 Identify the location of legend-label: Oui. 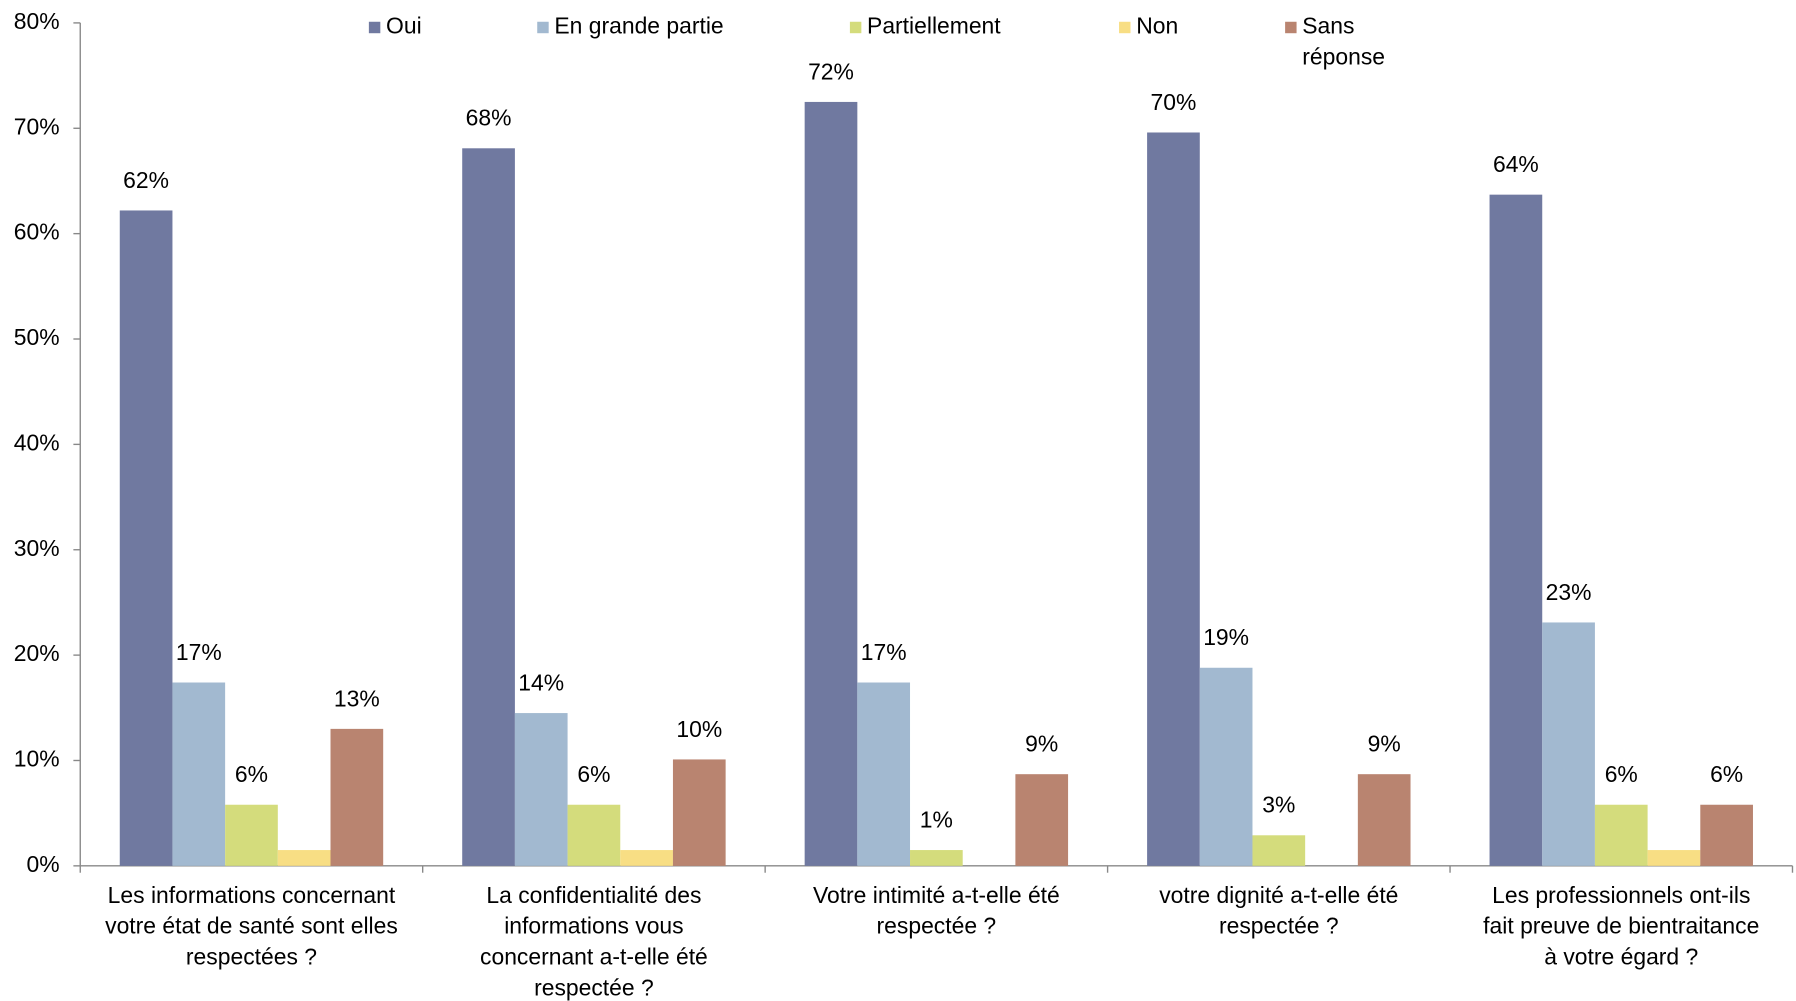
(404, 26).